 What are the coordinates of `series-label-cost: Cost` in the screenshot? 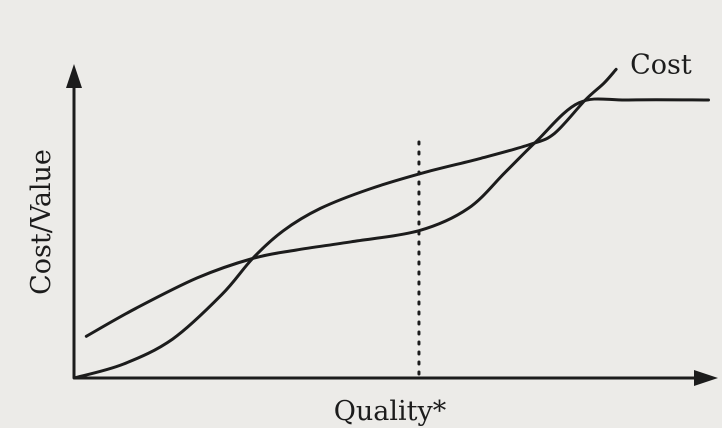 It's located at (661, 64).